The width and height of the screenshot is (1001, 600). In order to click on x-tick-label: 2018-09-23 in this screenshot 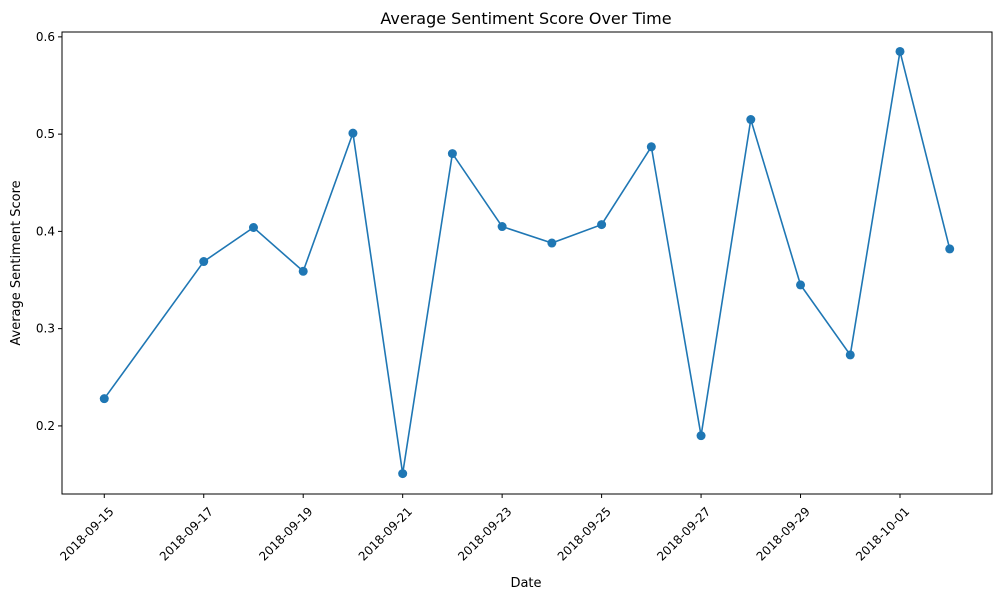, I will do `click(484, 533)`.